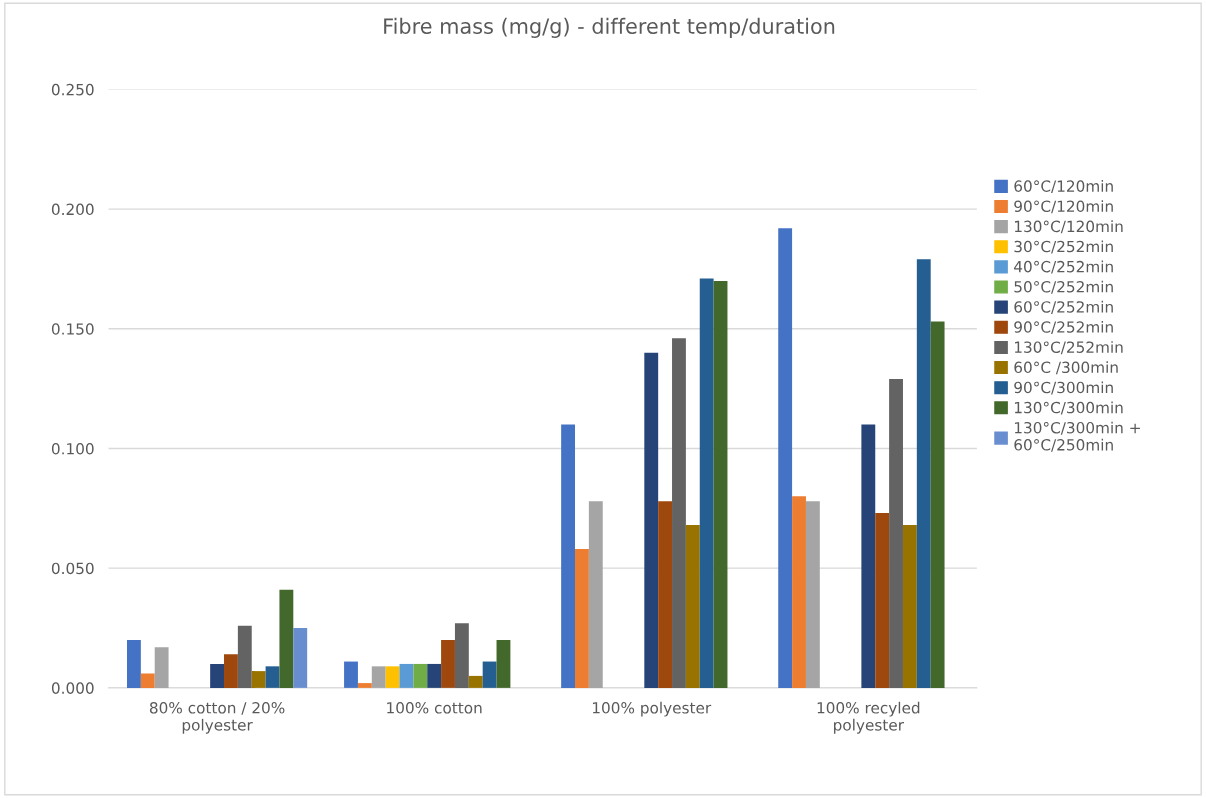 The image size is (1206, 798). What do you see at coordinates (72, 89) in the screenshot?
I see `y-tick-label: 0.250` at bounding box center [72, 89].